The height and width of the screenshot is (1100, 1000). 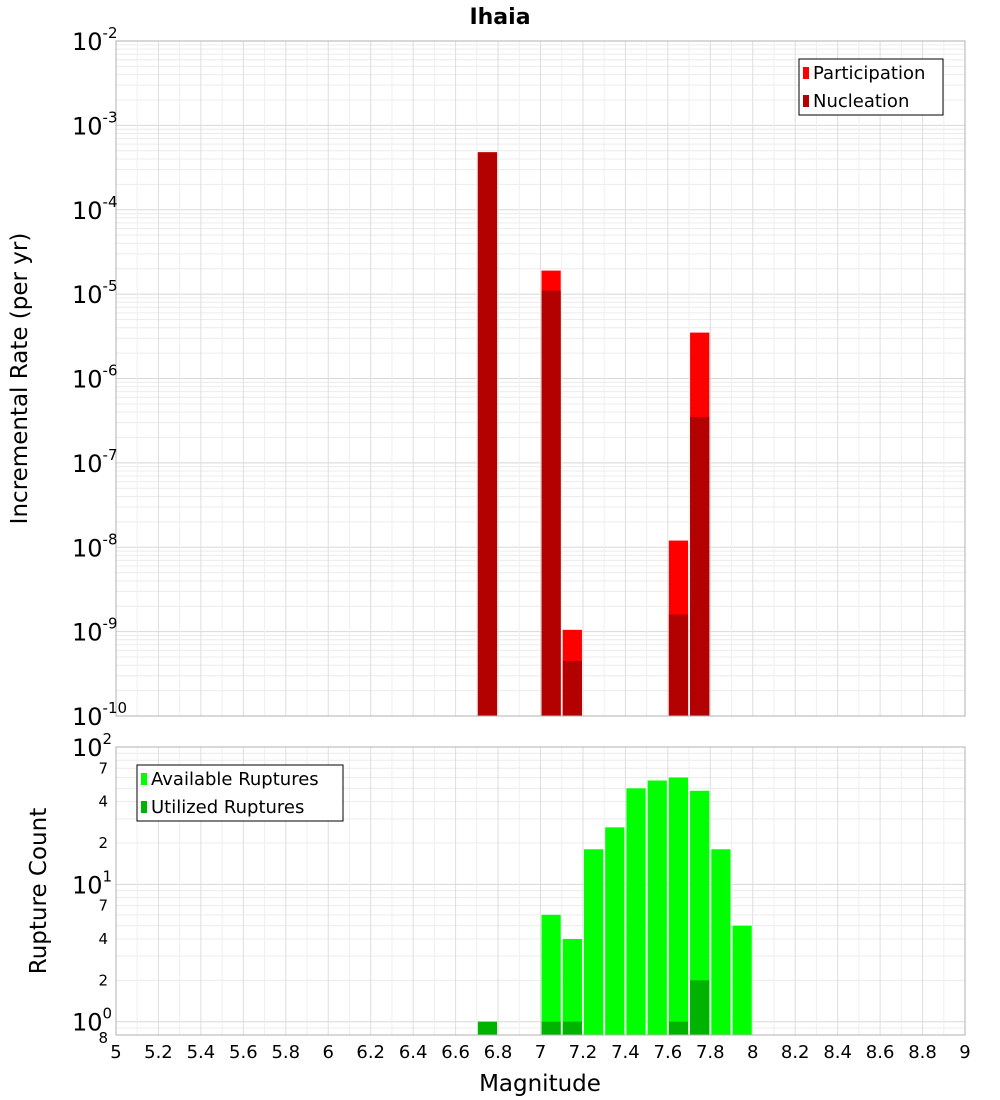 I want to click on x-tick-label: 7, so click(x=540, y=1052).